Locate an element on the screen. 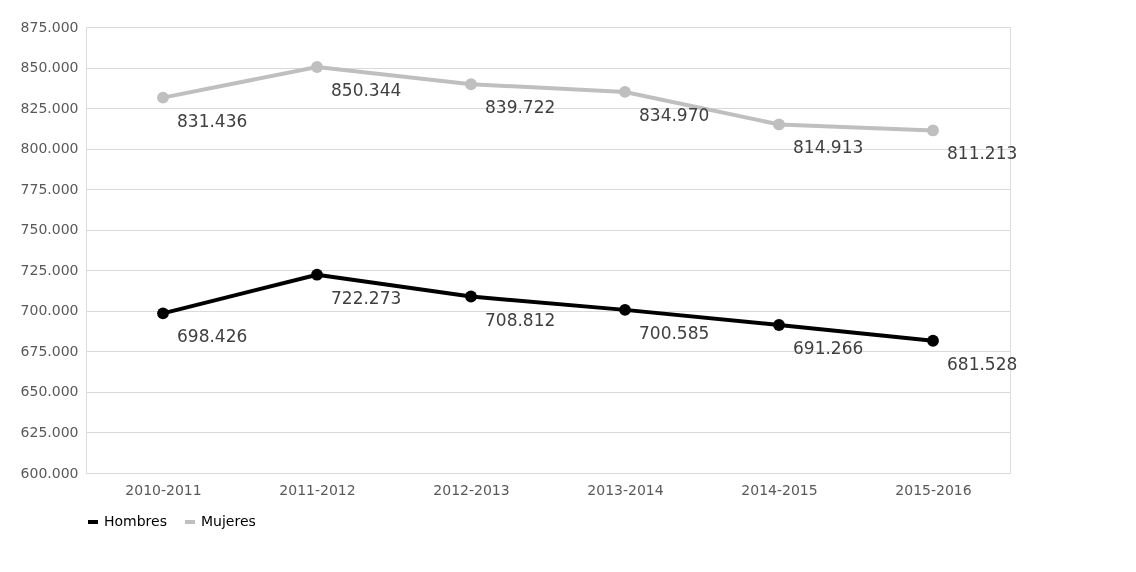 This screenshot has width=1136, height=572. y-tick-label: 750.000 is located at coordinates (49, 229).